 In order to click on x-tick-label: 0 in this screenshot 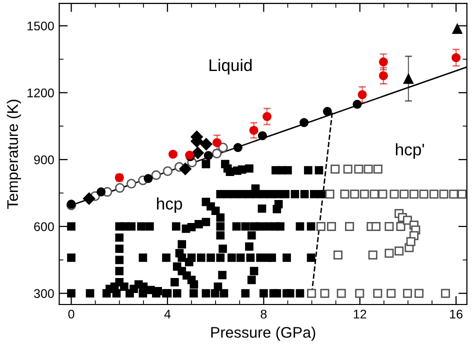, I will do `click(71, 314)`.